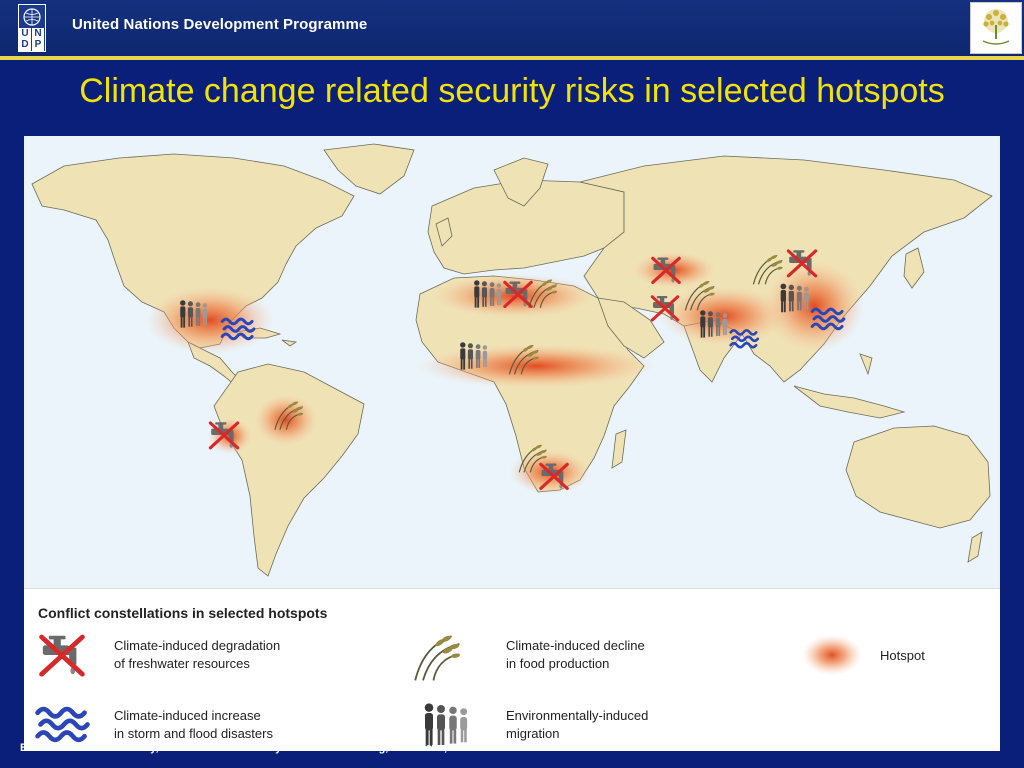 The width and height of the screenshot is (1024, 768). Describe the element at coordinates (902, 655) in the screenshot. I see `legend-item-hotspot: Hotspot` at that location.